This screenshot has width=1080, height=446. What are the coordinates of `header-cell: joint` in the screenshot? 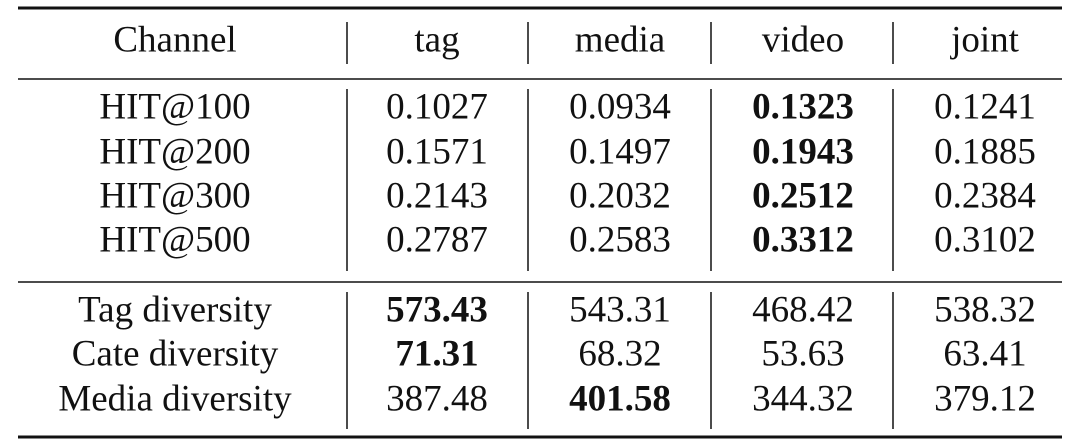 It's located at (984, 39).